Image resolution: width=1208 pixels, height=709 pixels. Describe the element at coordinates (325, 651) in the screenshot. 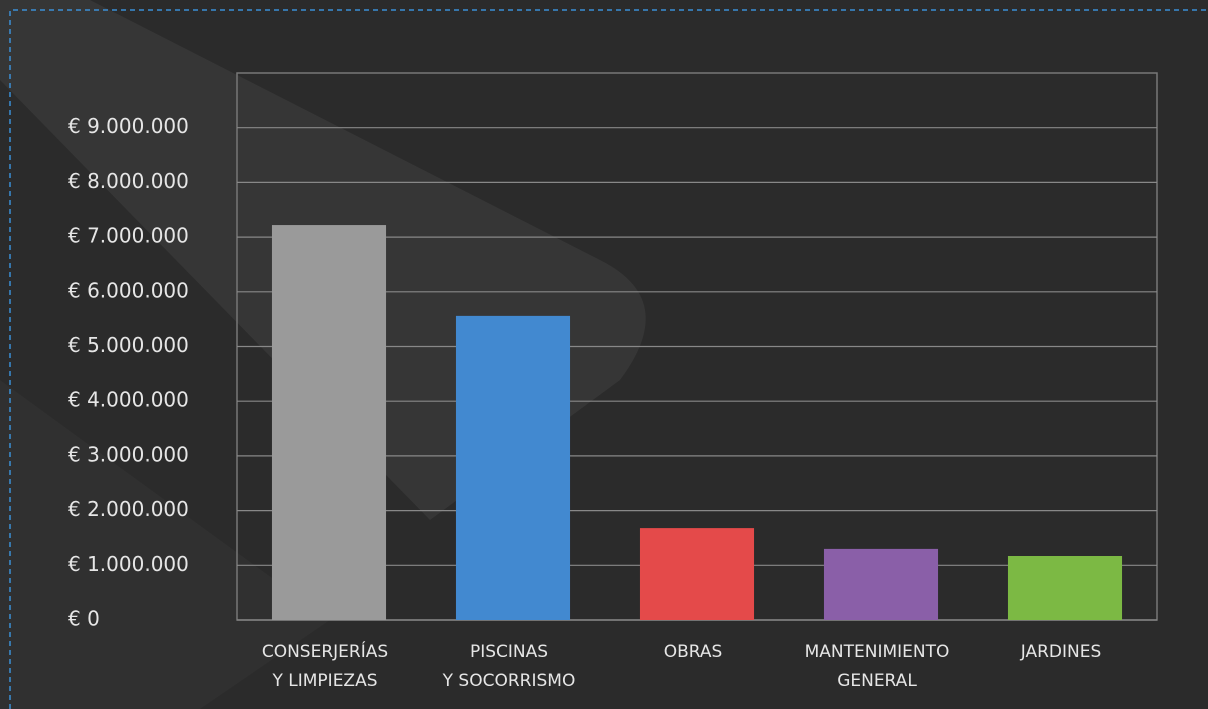

I see `x-tick-label: CONSERJERÍAS` at that location.